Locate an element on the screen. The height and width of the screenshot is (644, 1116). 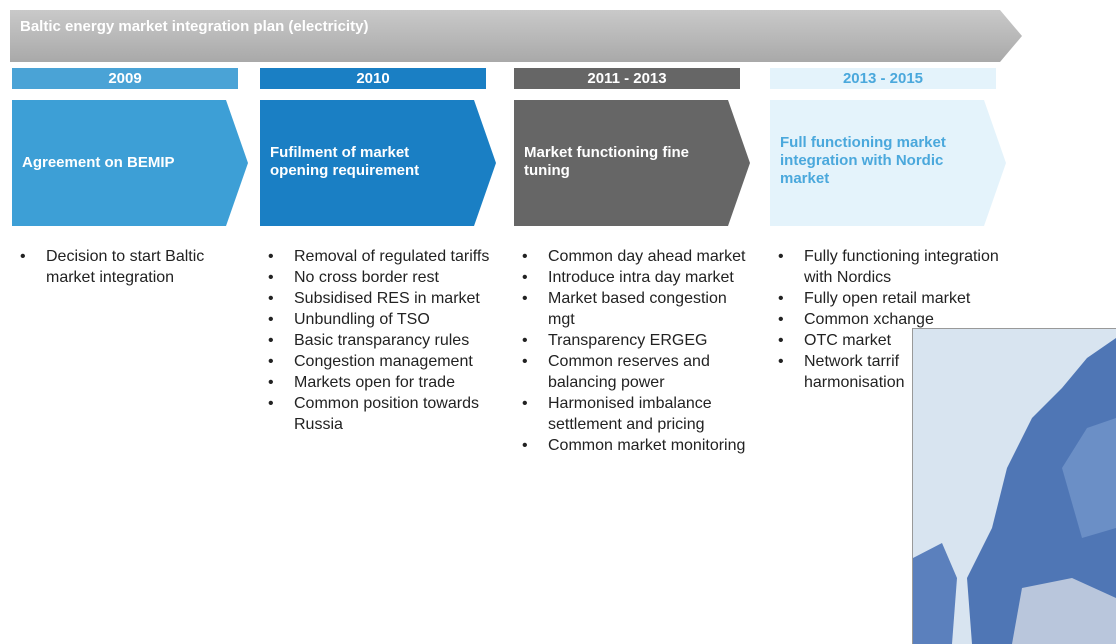
bullet-item: Network tarrif harmonisation is located at coordinates (890, 372).